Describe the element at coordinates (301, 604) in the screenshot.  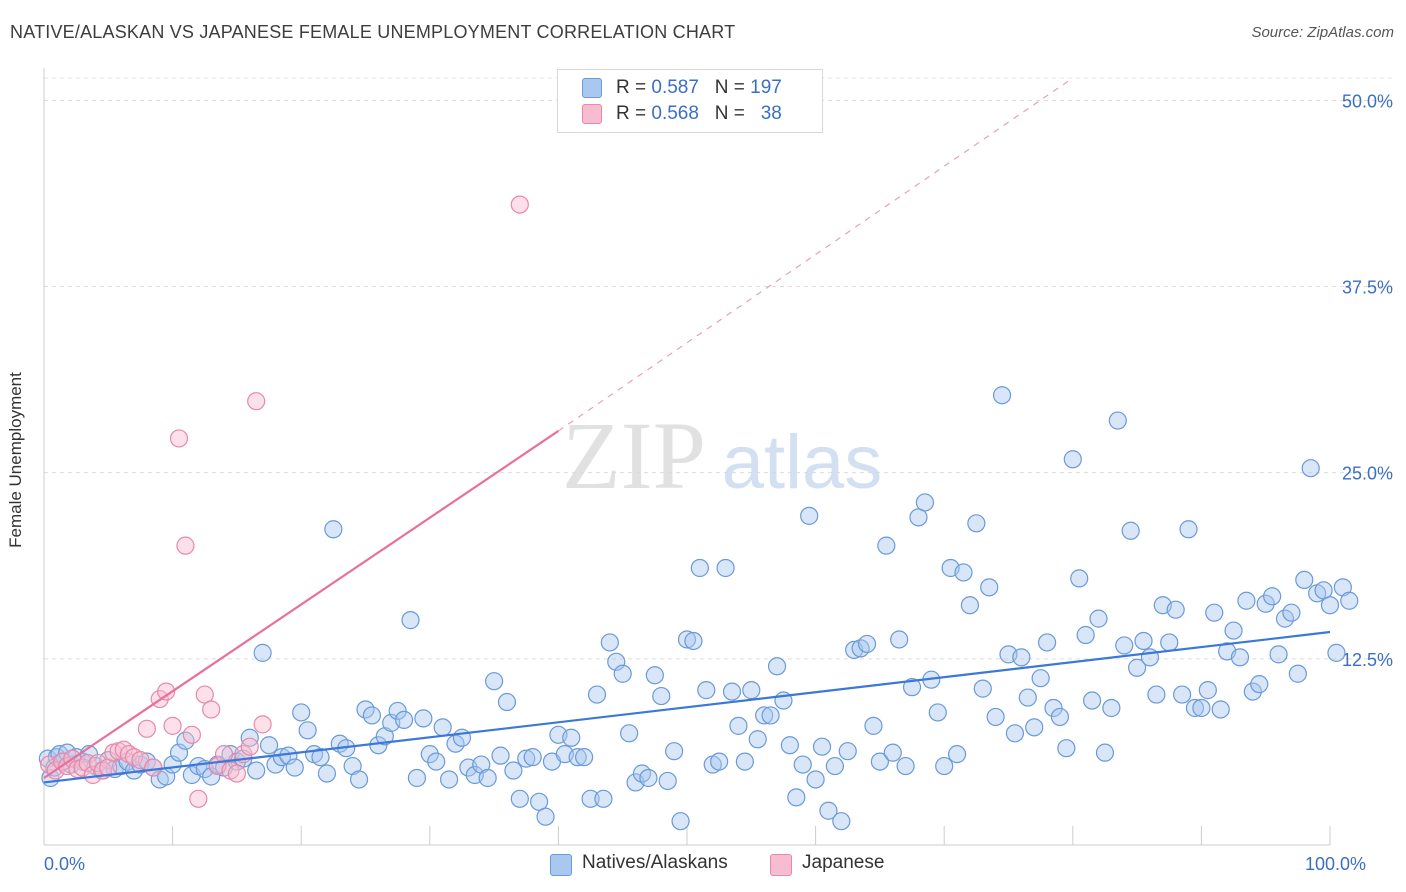
I see `japanese-trendline` at that location.